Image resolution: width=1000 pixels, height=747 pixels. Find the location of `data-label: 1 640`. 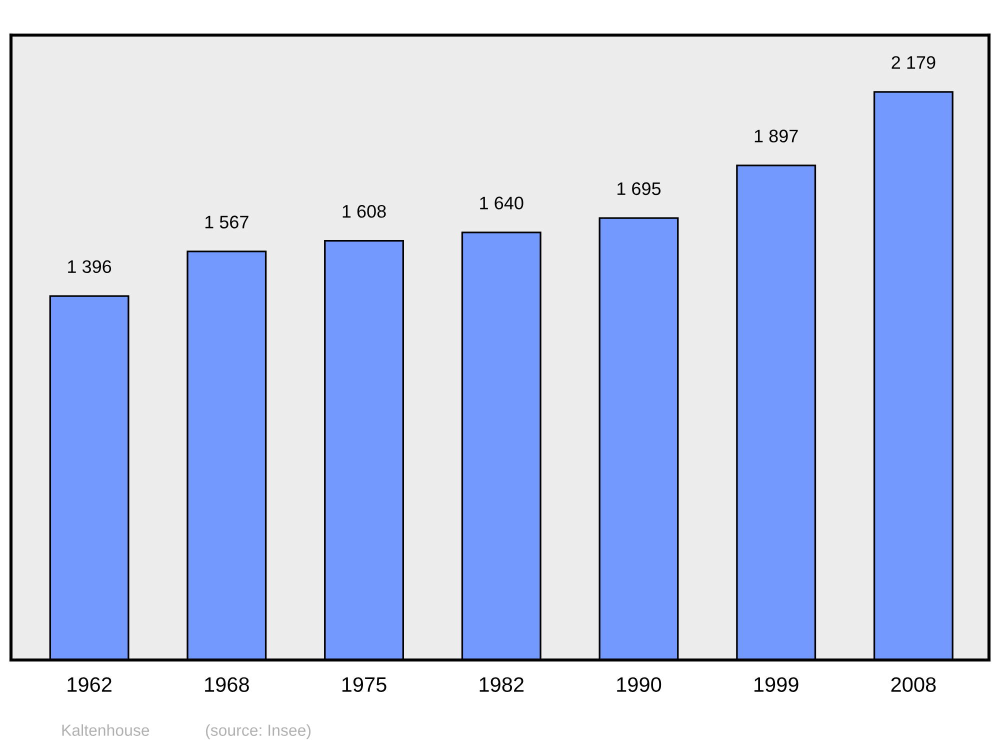

data-label: 1 640 is located at coordinates (502, 203).